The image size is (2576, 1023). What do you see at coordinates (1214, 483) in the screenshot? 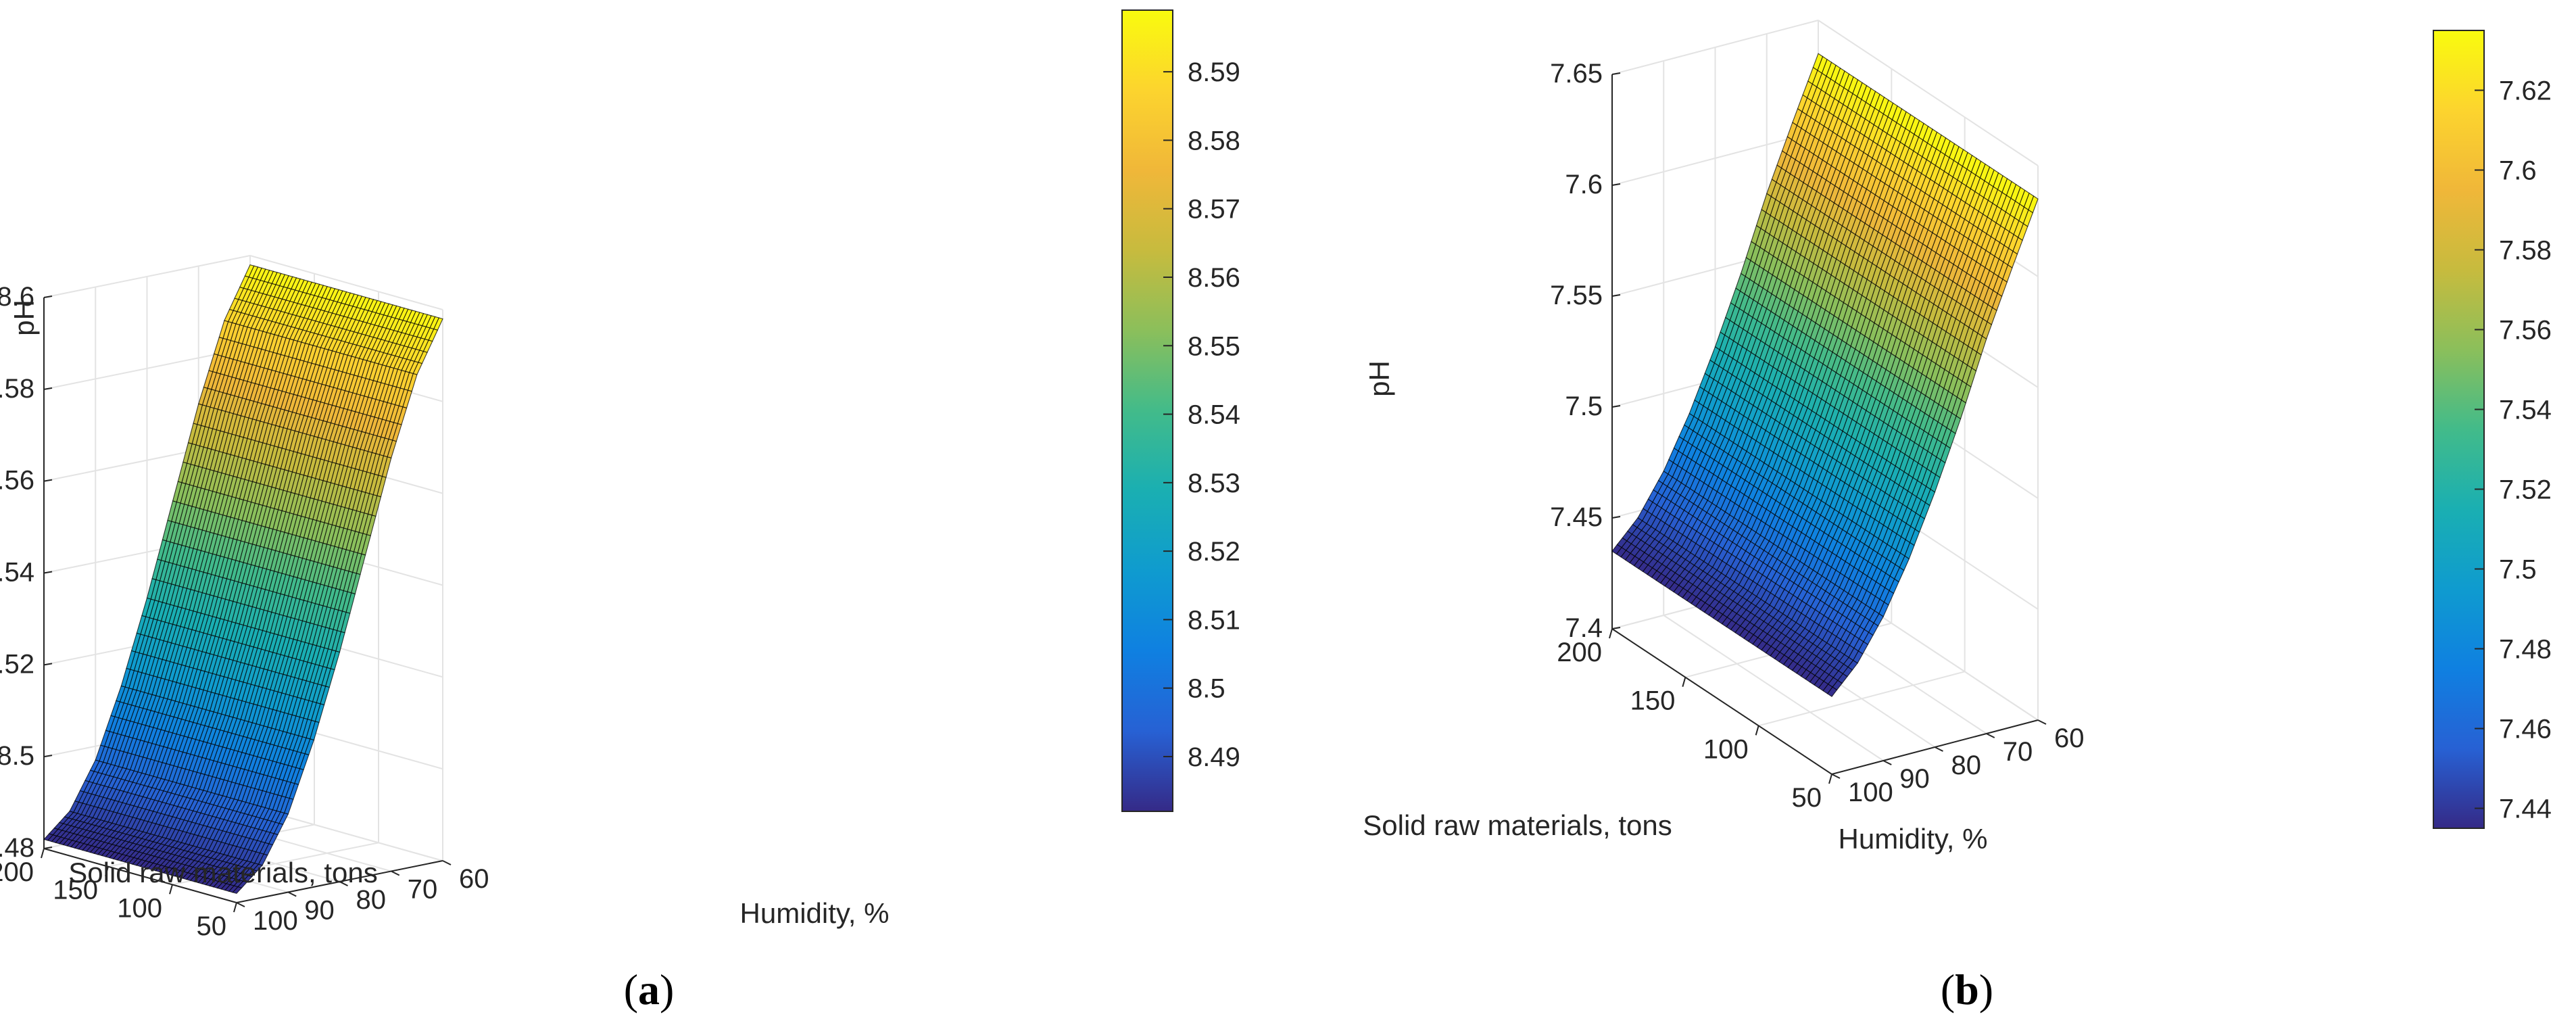
I see `colorbar-tick-label: 8.53` at bounding box center [1214, 483].